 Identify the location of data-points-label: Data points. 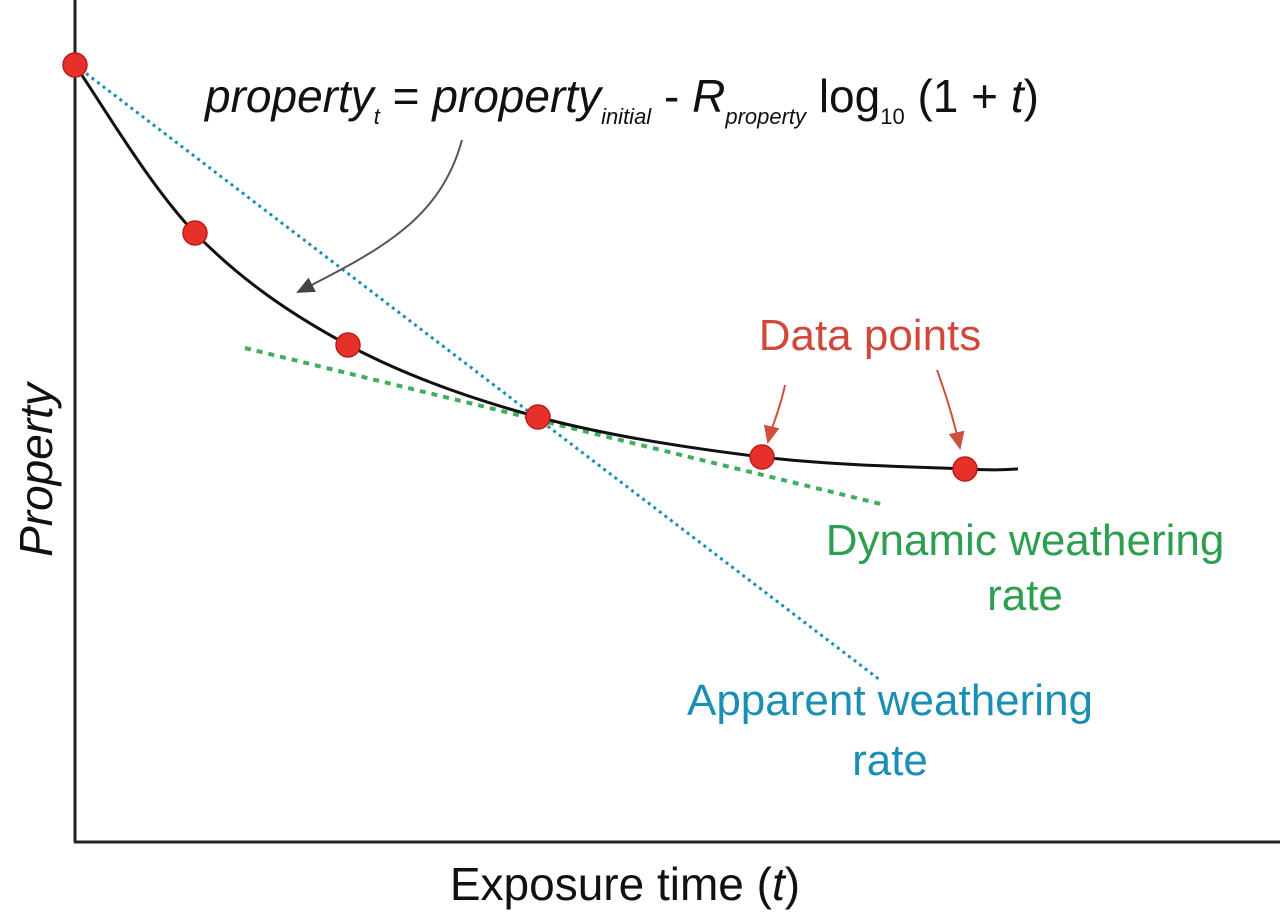
(870, 335).